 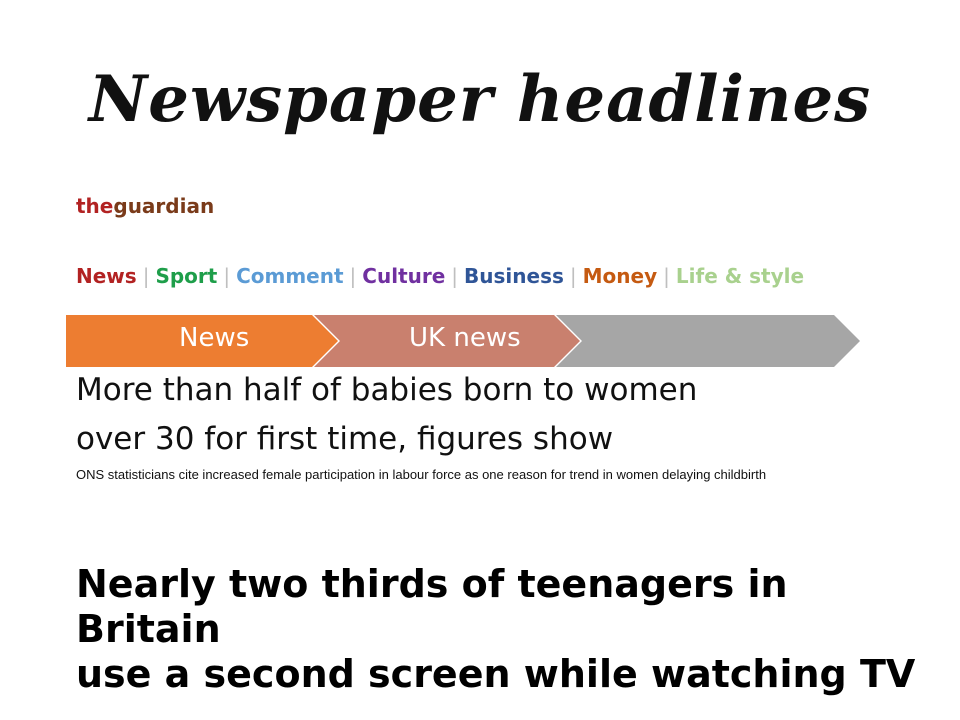 I want to click on nav-item-news: News, so click(x=106, y=276).